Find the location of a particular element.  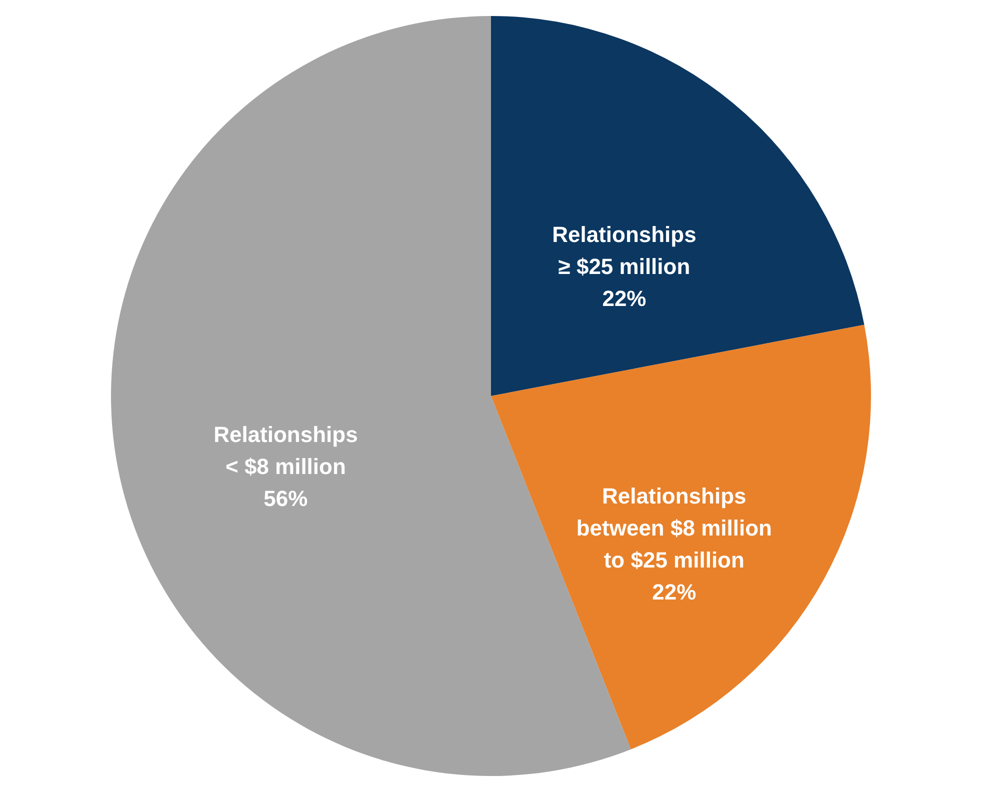

slice-label: Relationships ≥ $25 million is located at coordinates (624, 250).